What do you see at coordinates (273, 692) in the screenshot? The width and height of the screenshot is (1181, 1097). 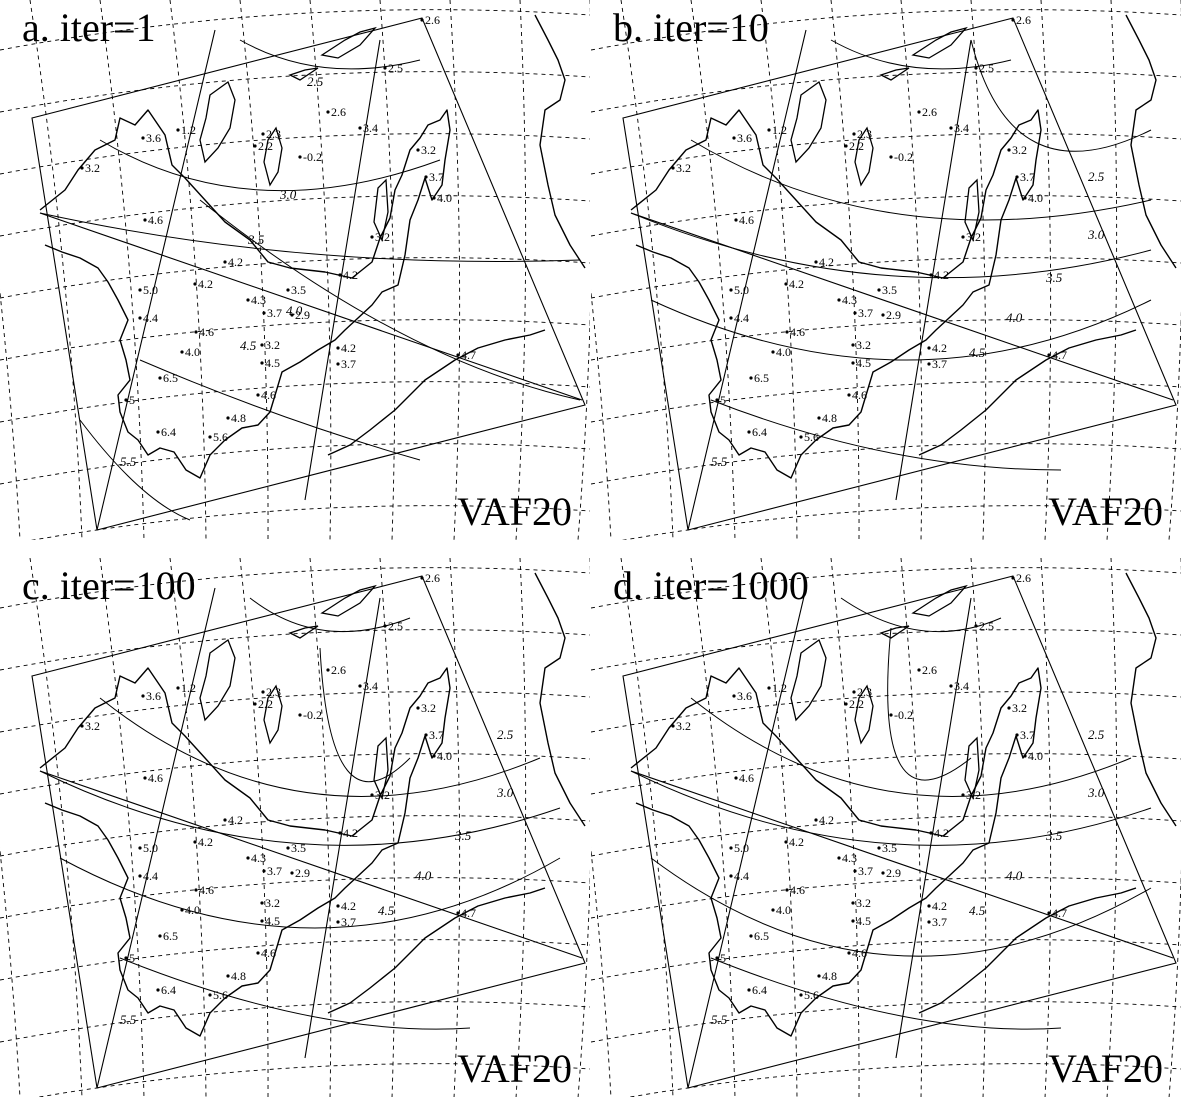 I see `station-value: 2.3` at bounding box center [273, 692].